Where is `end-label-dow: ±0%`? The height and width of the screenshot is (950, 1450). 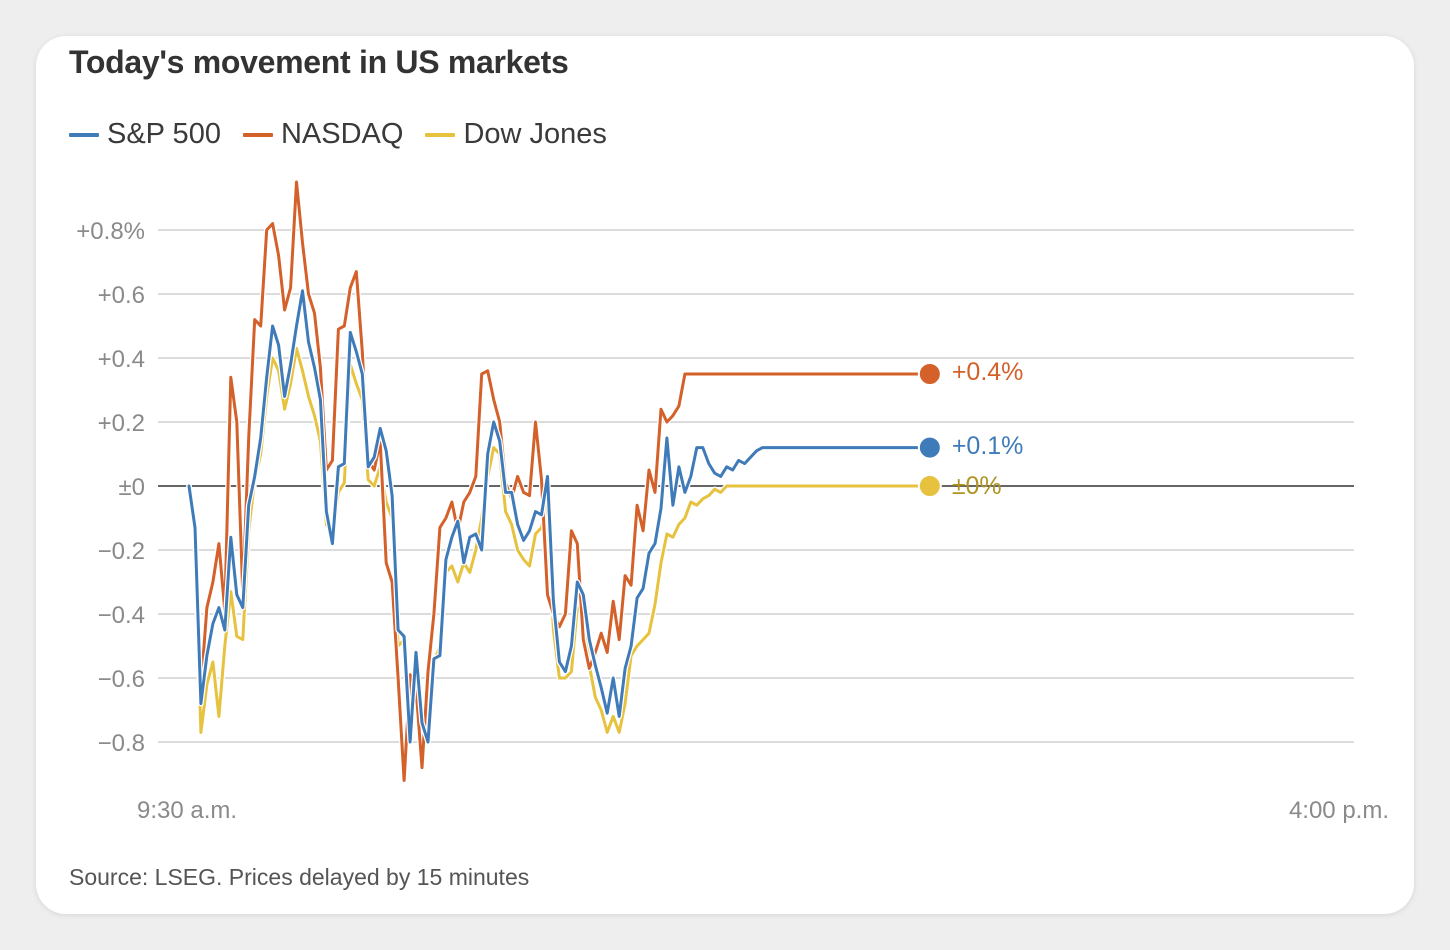
end-label-dow: ±0% is located at coordinates (977, 486).